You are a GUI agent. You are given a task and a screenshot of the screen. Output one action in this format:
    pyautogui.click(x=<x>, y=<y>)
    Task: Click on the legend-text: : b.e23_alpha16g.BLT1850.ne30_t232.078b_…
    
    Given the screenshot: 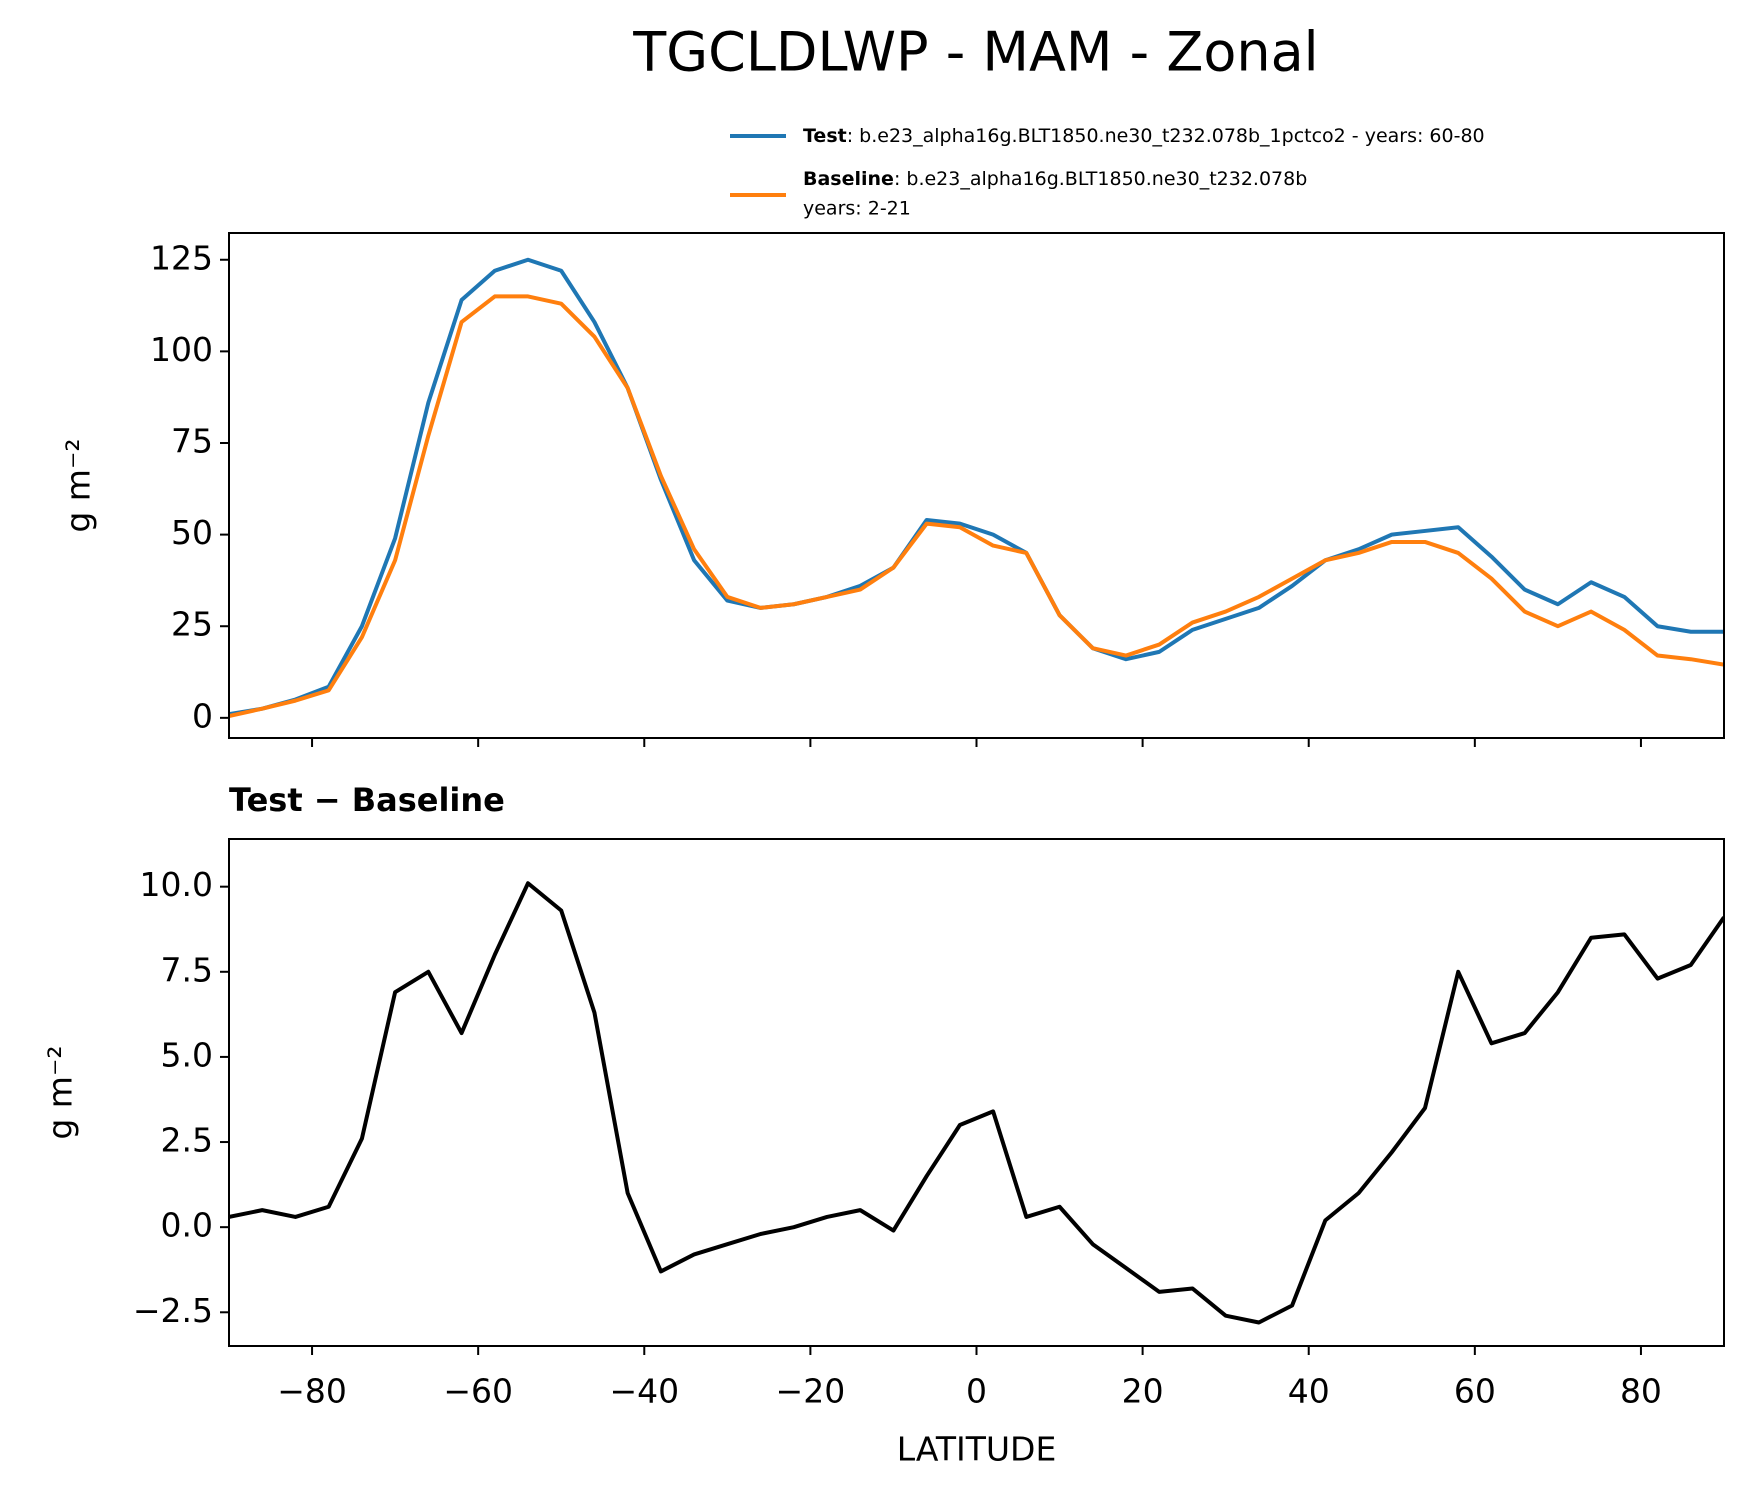 What is the action you would take?
    pyautogui.click(x=1166, y=136)
    